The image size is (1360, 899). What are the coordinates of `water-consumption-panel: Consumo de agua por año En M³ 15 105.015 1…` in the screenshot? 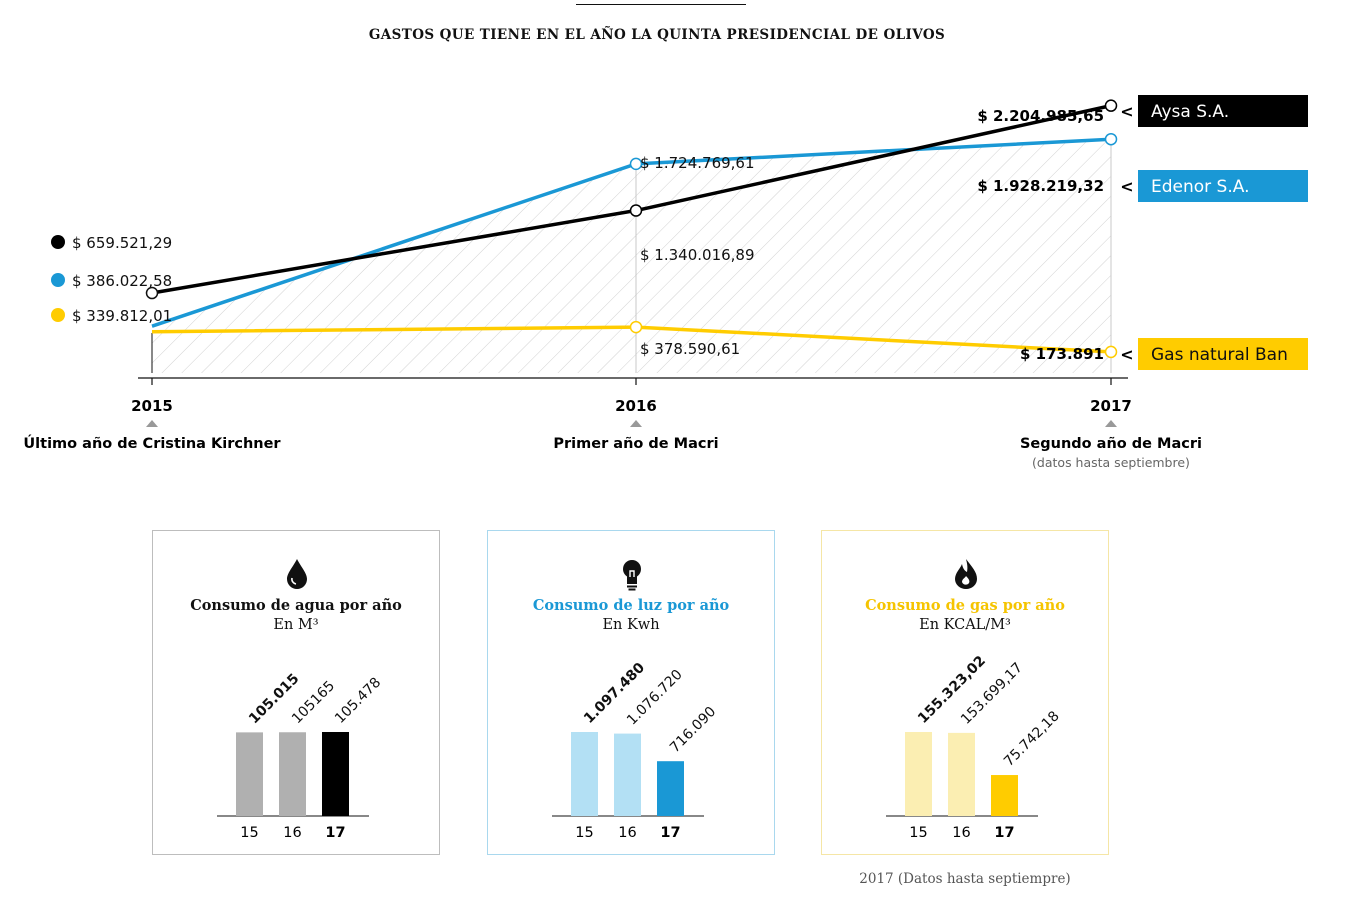 It's located at (296, 692).